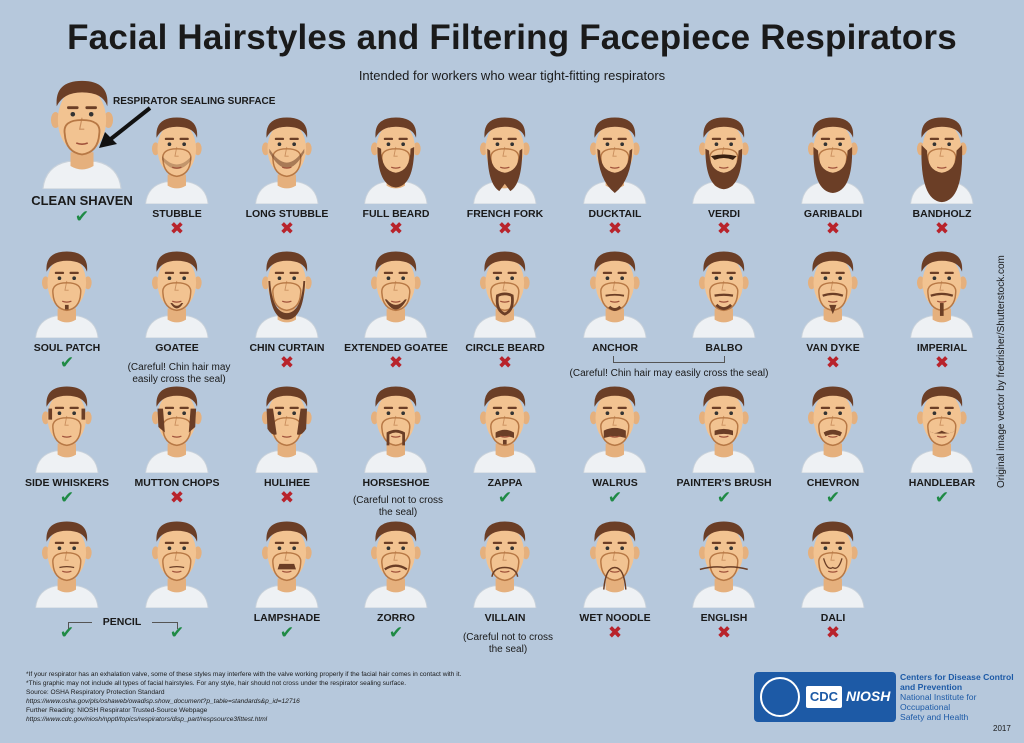 The width and height of the screenshot is (1024, 743). Describe the element at coordinates (82, 200) in the screenshot. I see `hairstyle-label: CLEAN SHAVEN` at that location.